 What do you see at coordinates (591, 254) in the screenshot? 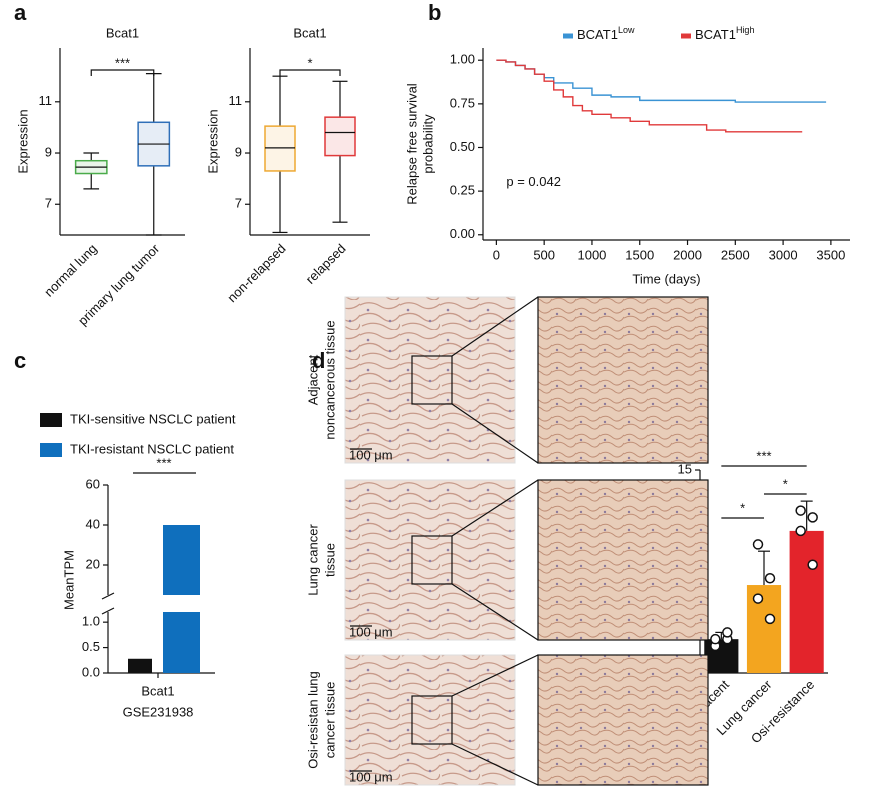
I see `x-tick-label: 1000` at bounding box center [591, 254].